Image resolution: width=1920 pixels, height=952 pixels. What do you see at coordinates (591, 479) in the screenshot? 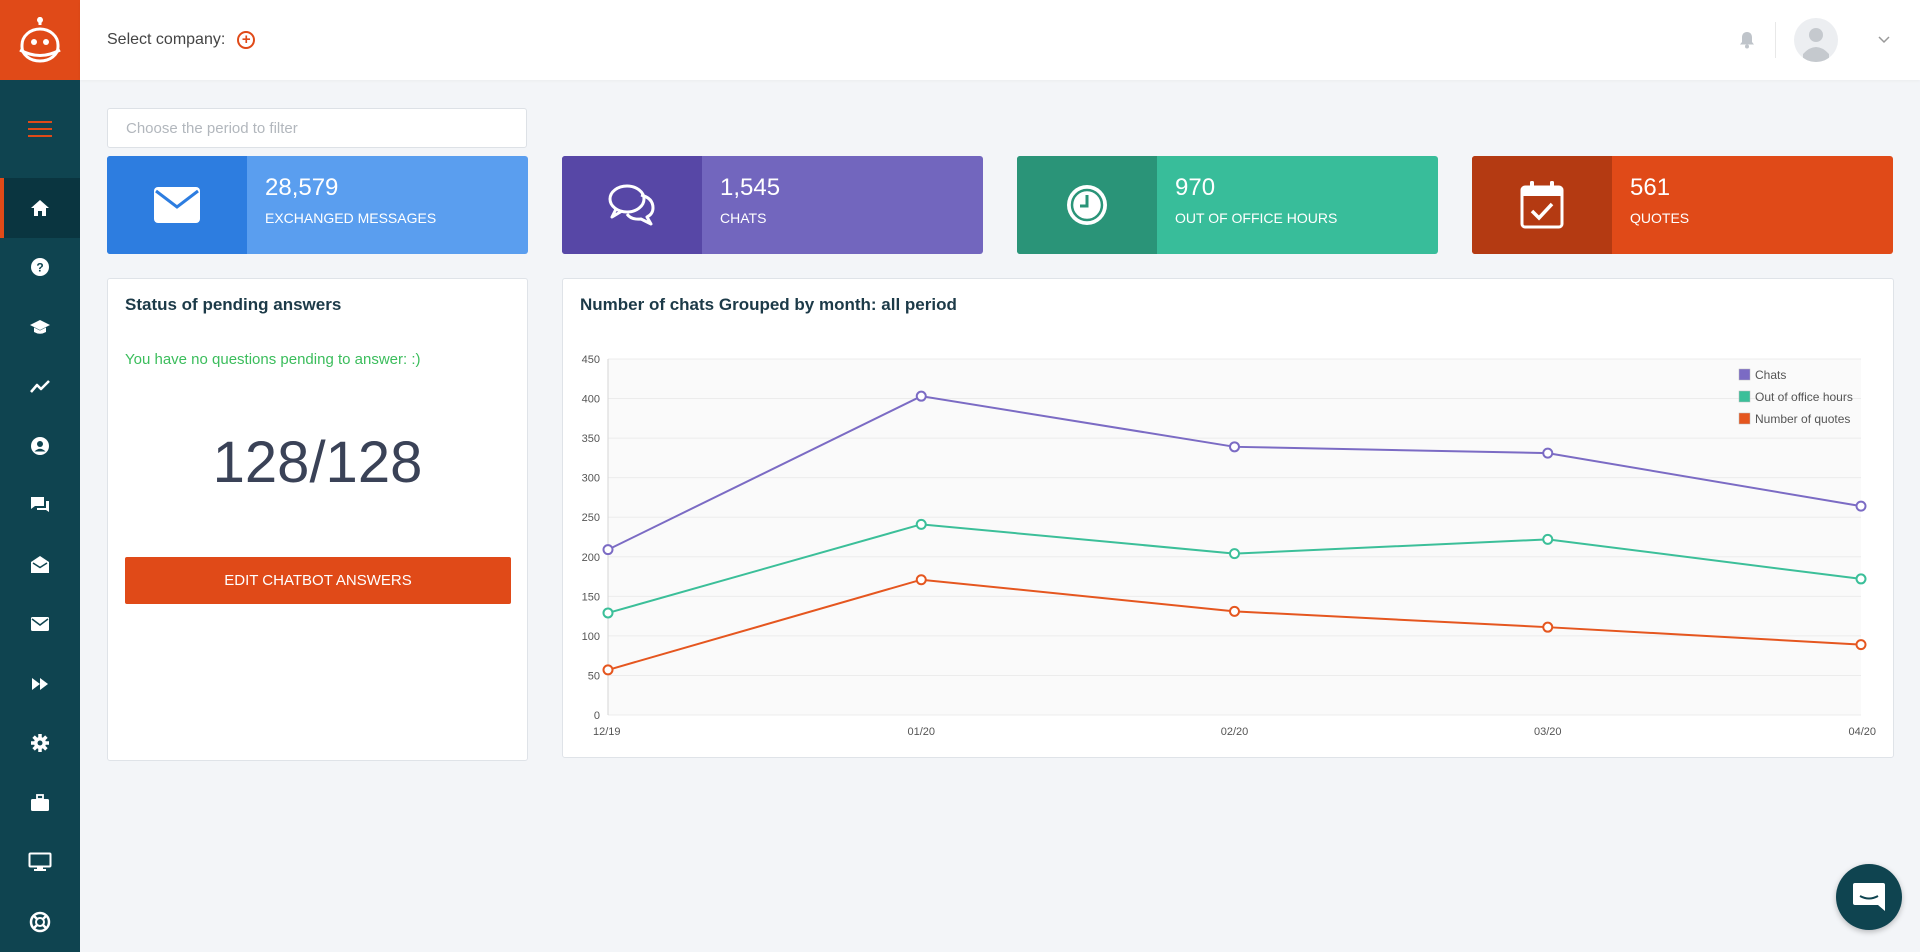
I see `y-tick-label: 300` at bounding box center [591, 479].